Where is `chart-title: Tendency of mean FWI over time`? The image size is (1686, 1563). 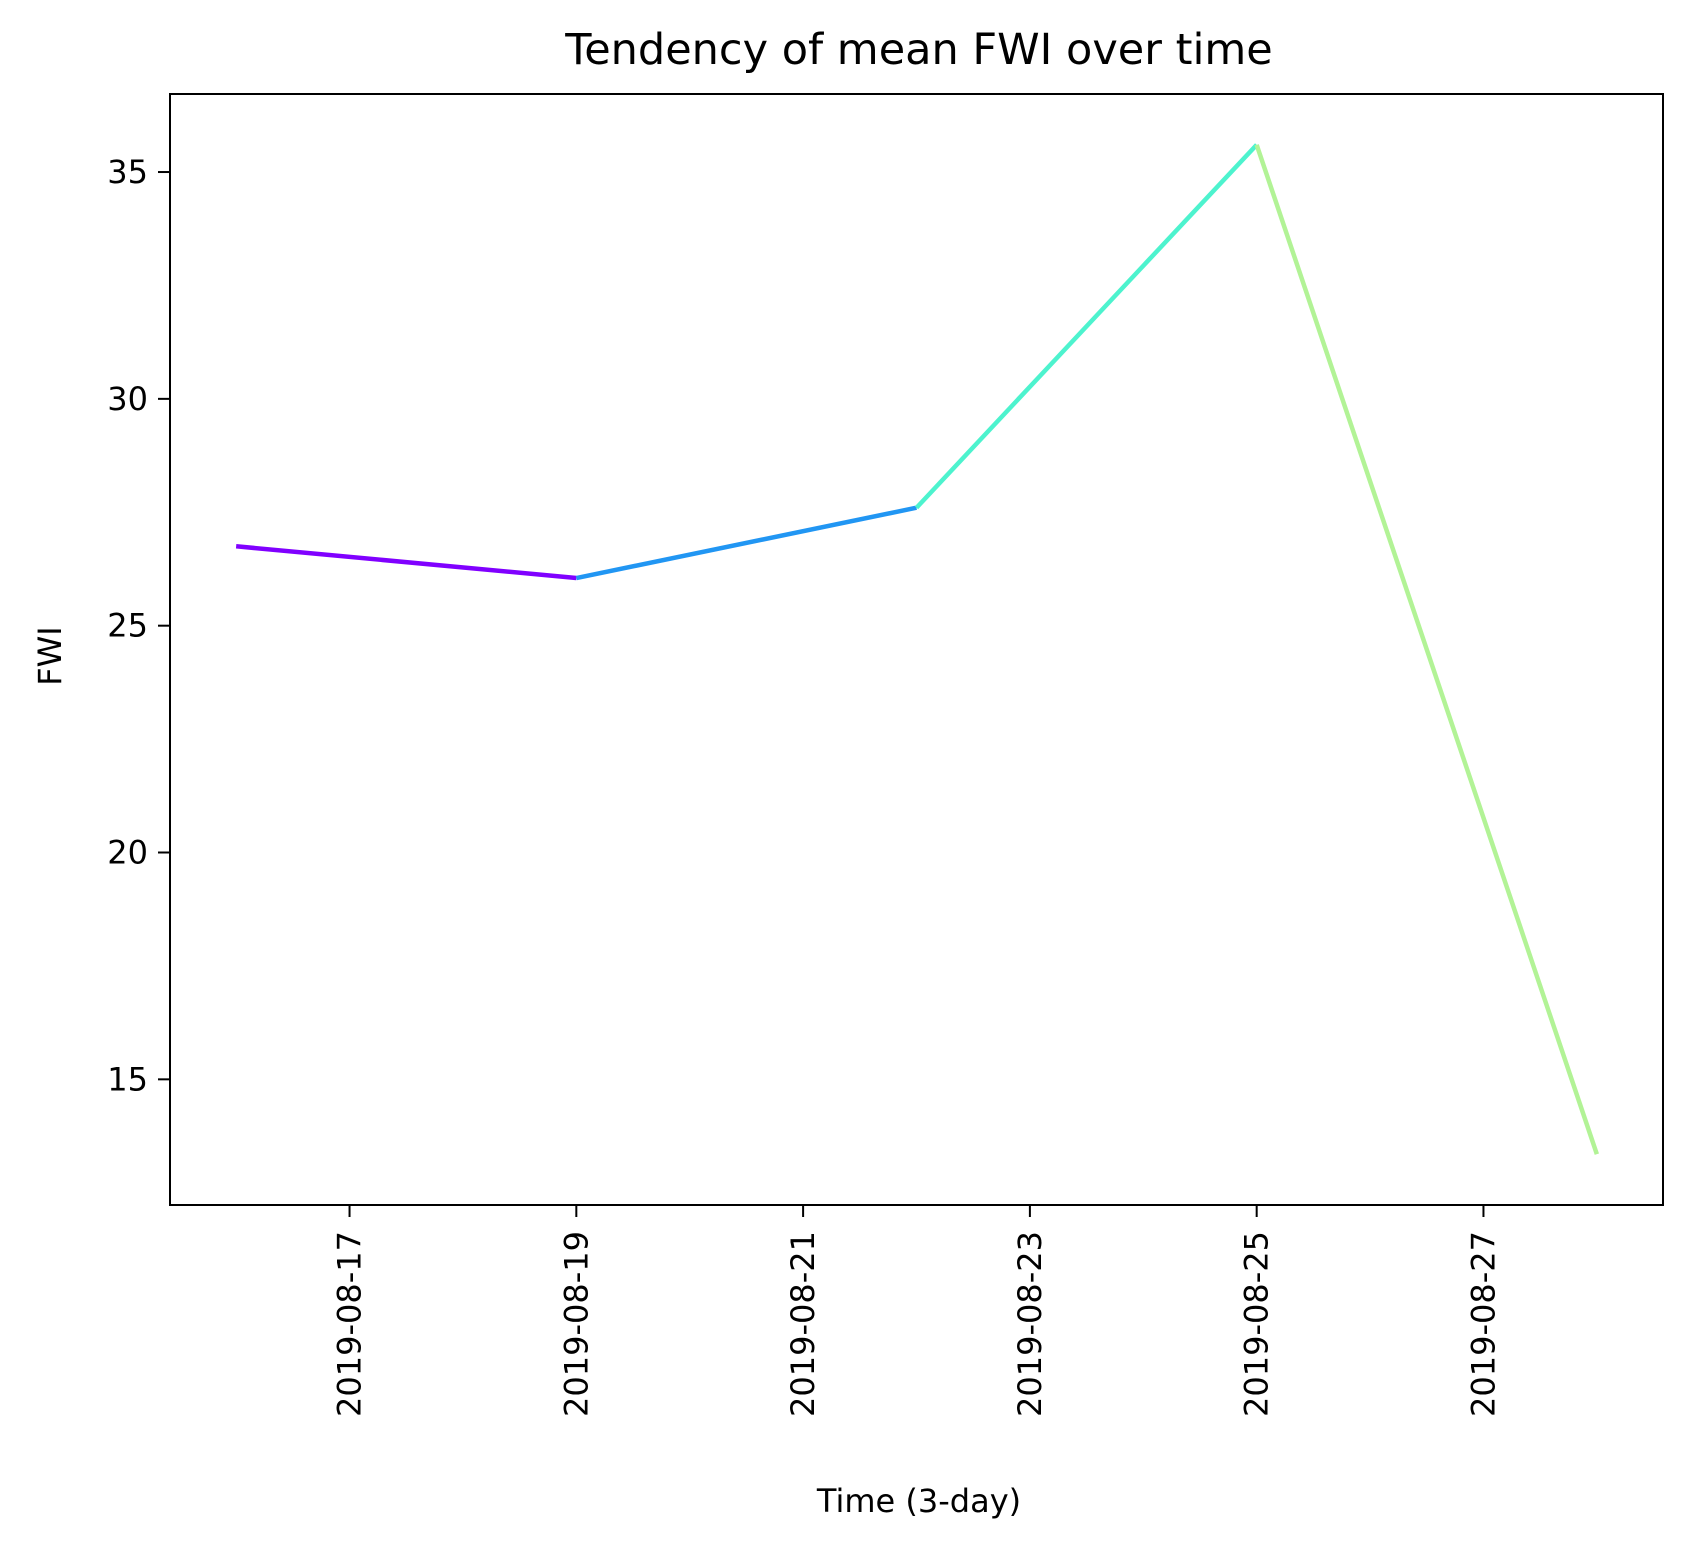
chart-title: Tendency of mean FWI over time is located at coordinates (918, 50).